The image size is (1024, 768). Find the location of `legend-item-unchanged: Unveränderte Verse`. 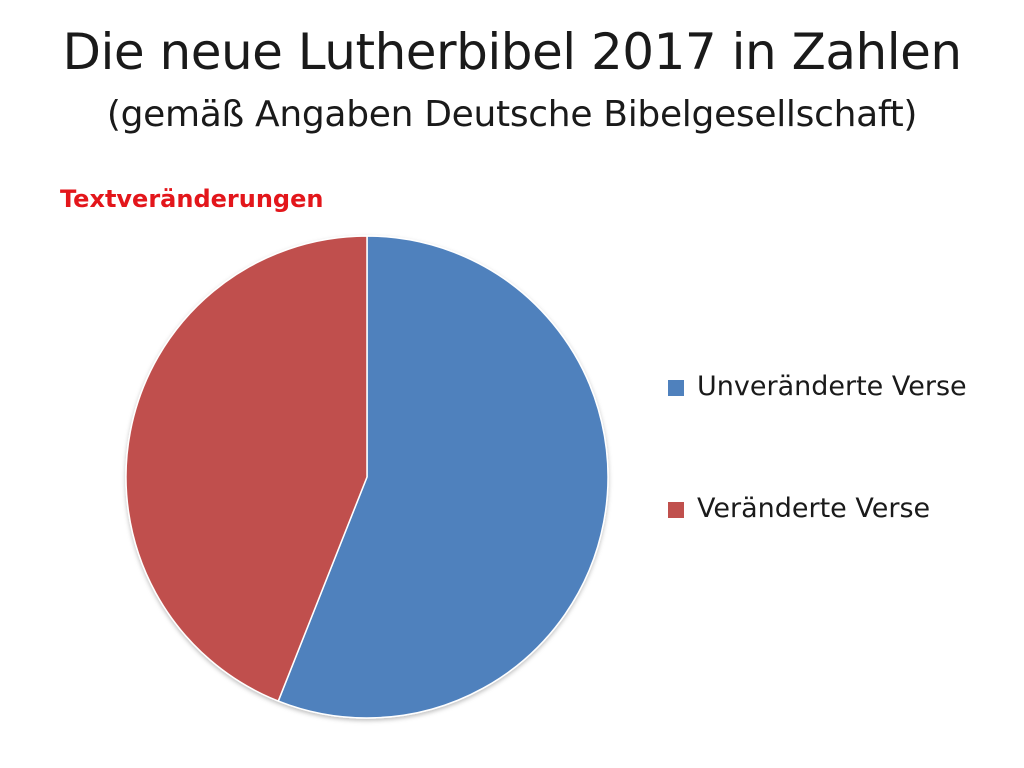

legend-item-unchanged: Unveränderte Verse is located at coordinates (843, 387).